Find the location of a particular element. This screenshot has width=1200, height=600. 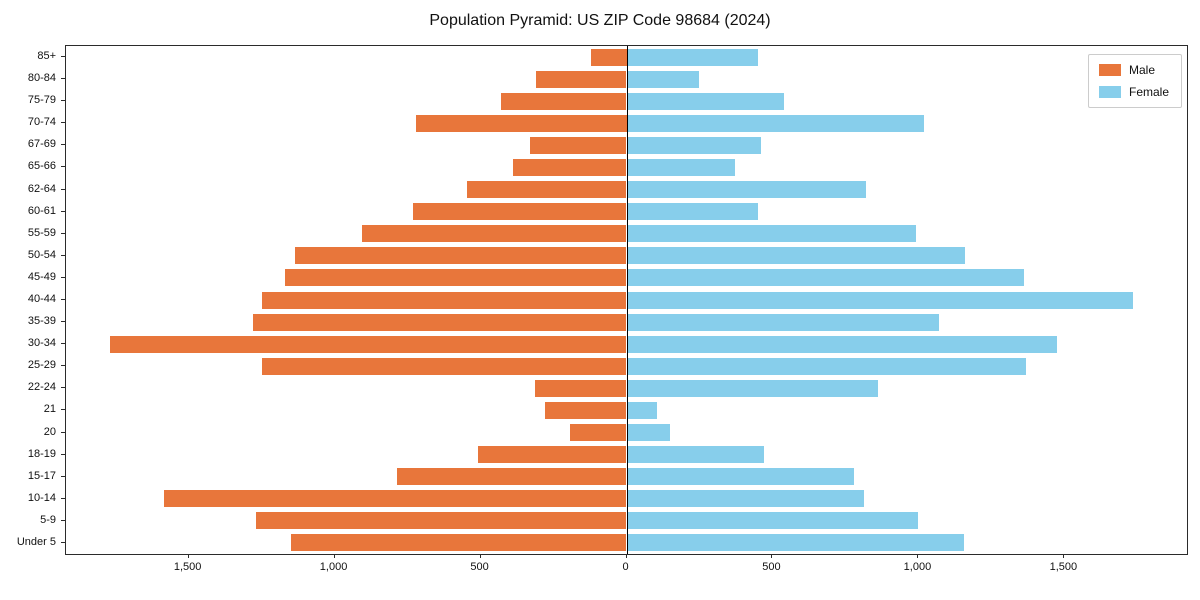

y-tick-label: 10-14 is located at coordinates (41, 497).